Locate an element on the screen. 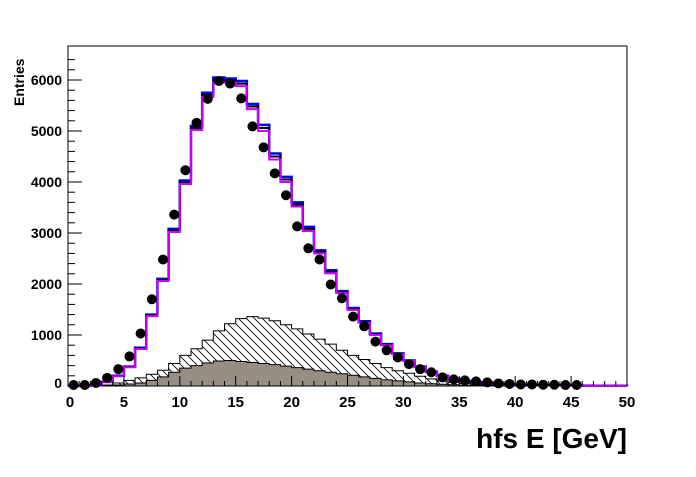 This screenshot has width=696, height=477. x-axis-label: hfs E [GeV] is located at coordinates (551, 438).